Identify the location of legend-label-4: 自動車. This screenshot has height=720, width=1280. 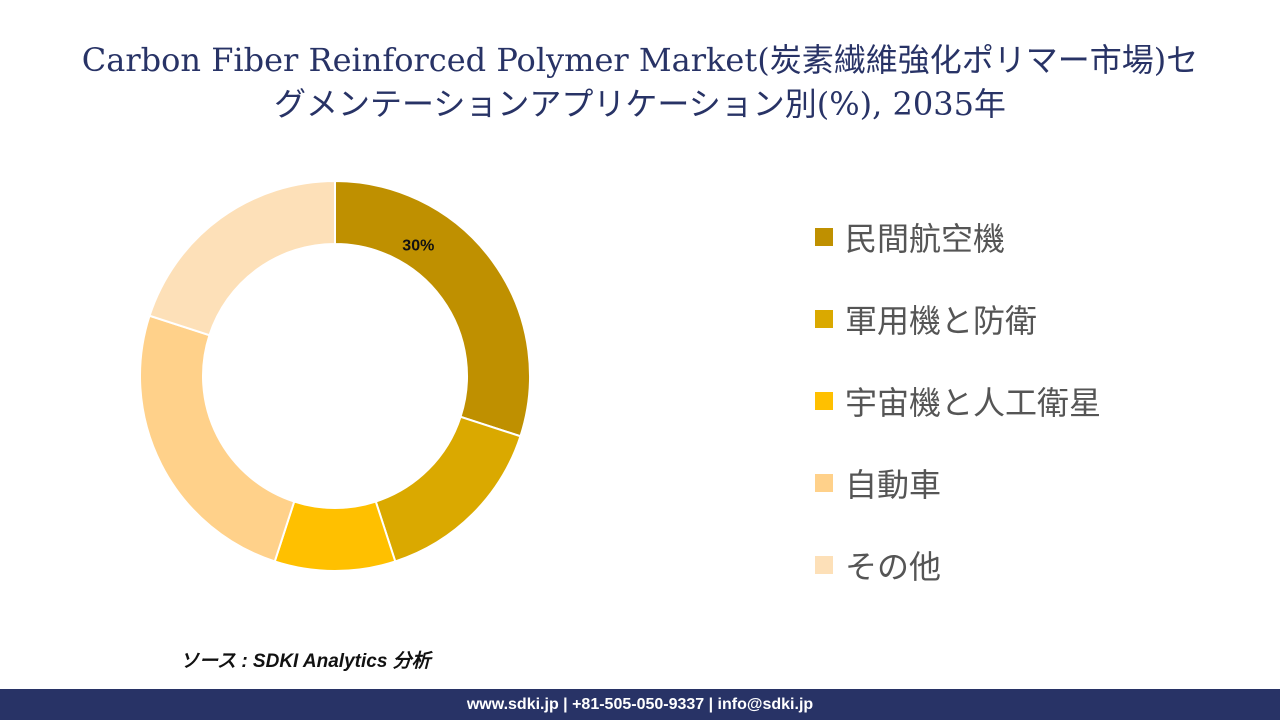
(893, 485).